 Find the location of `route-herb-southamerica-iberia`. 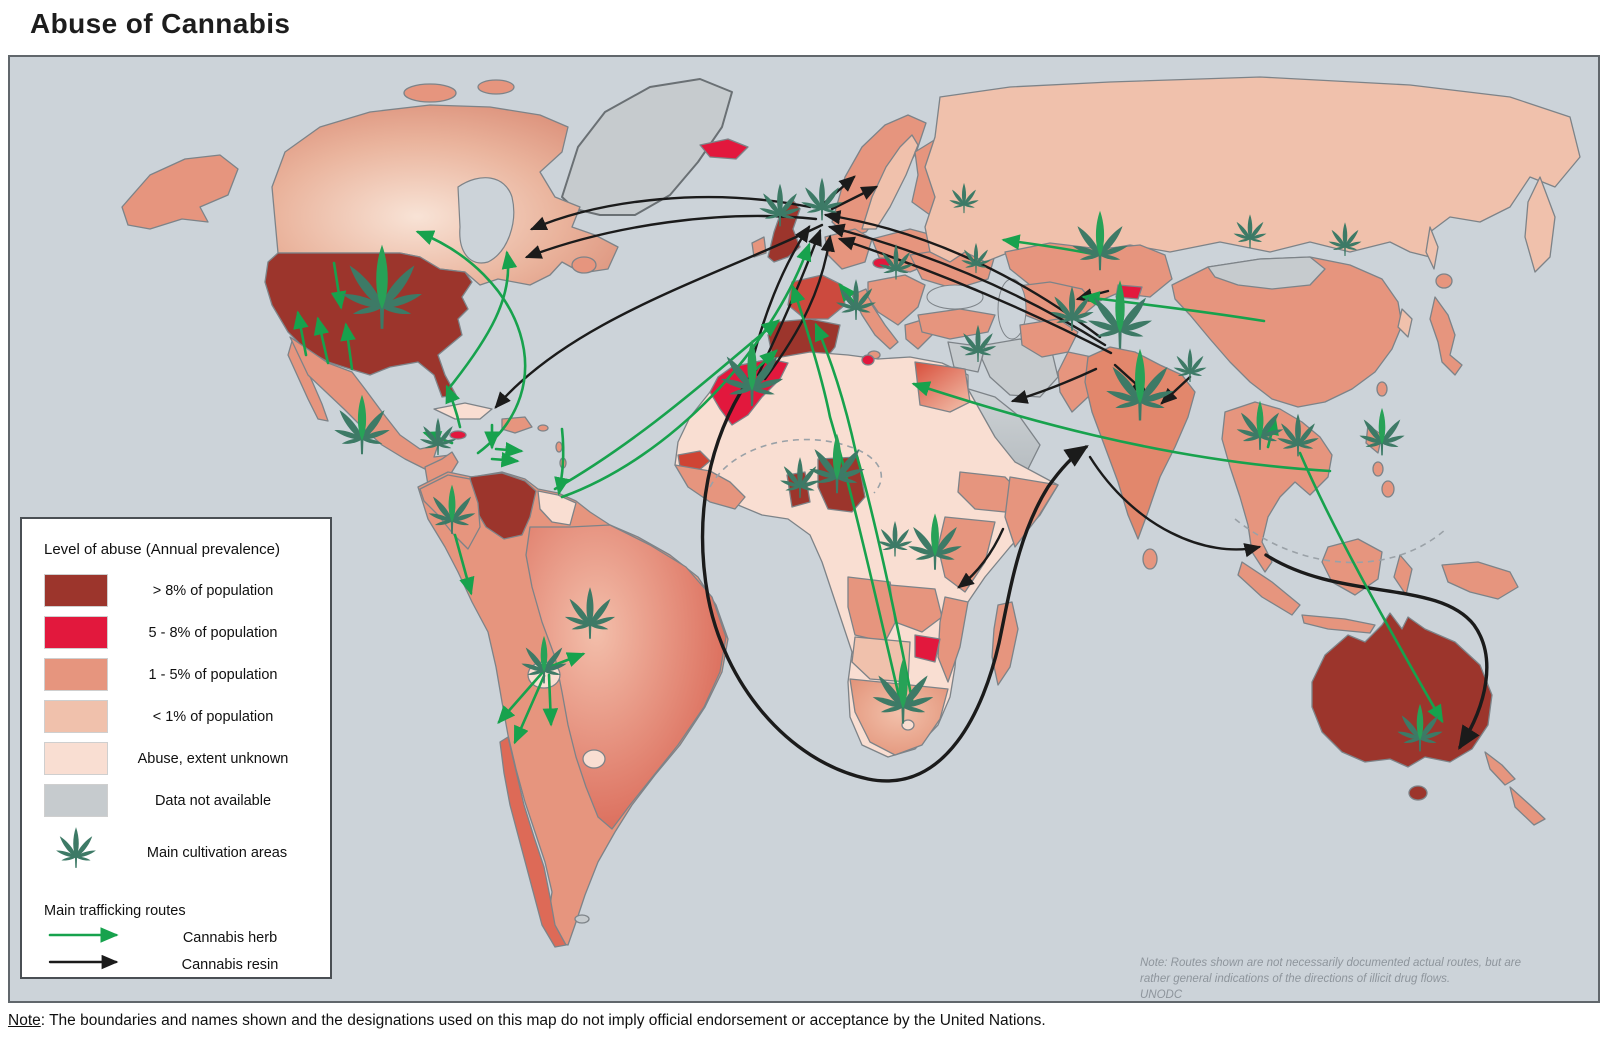

route-herb-southamerica-iberia is located at coordinates (667, 405).